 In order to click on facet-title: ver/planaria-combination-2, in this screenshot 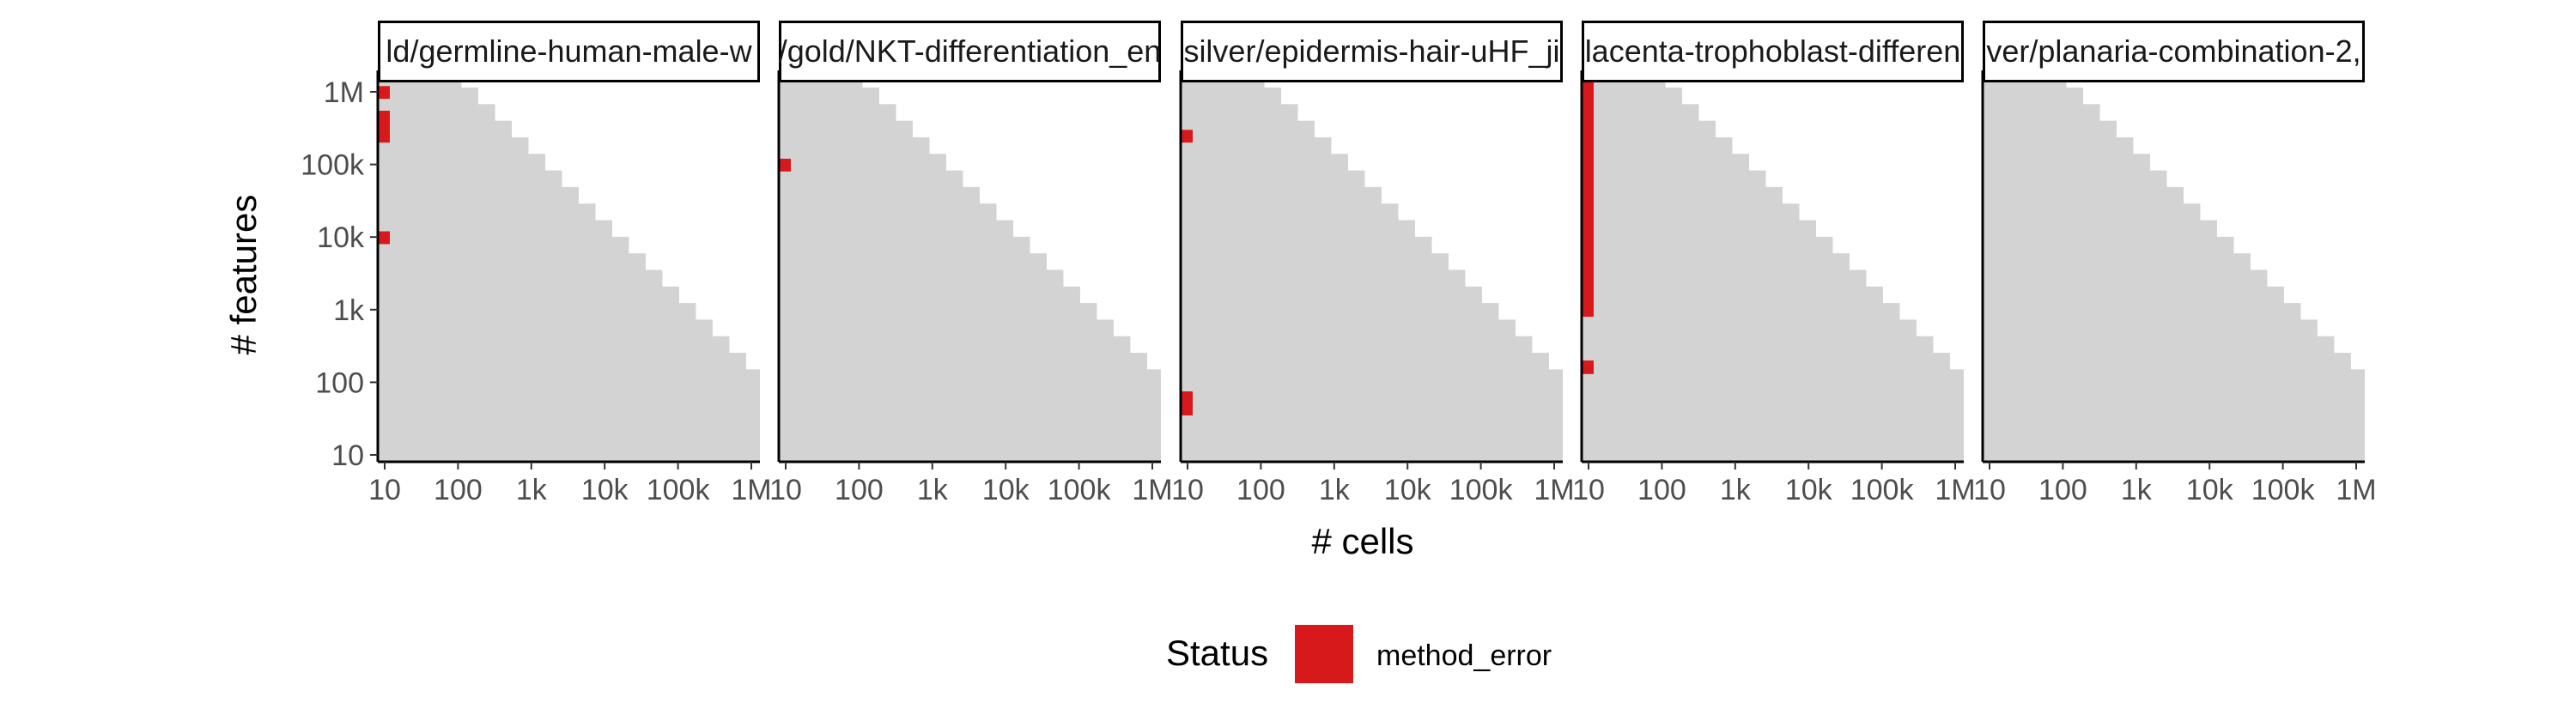, I will do `click(2173, 51)`.